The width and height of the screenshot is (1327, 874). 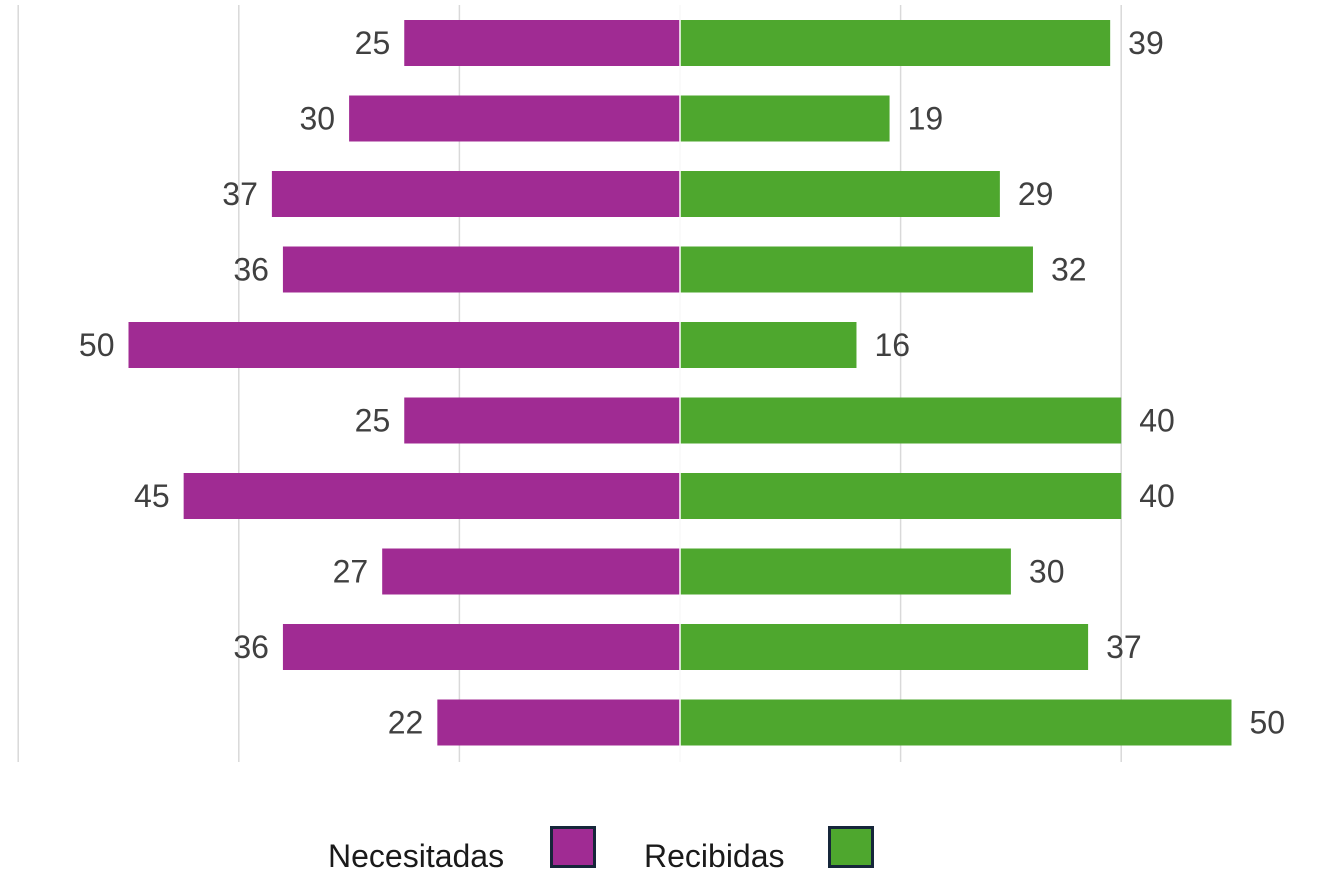 What do you see at coordinates (240, 194) in the screenshot?
I see `data-label-necesitadas: 37` at bounding box center [240, 194].